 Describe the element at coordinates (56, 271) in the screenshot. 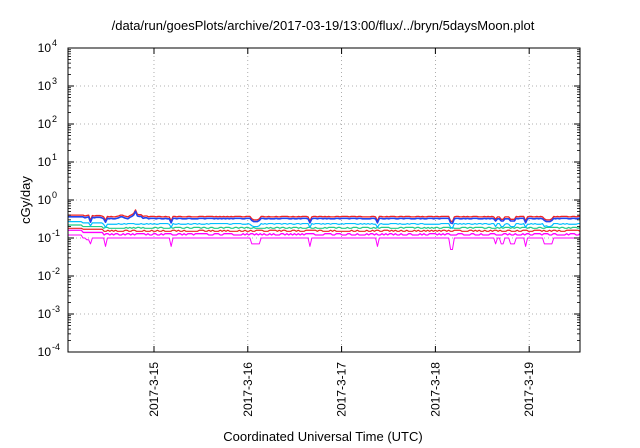

I see `y-tick-exponent: -2` at that location.